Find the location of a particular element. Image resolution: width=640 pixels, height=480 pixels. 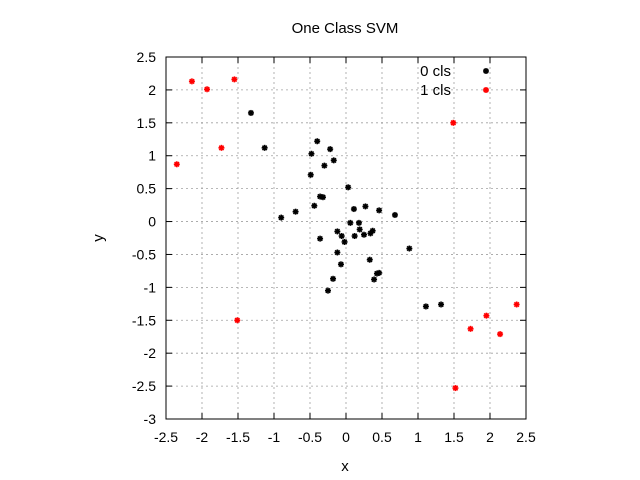

legend-label-0-cls: 0 cls is located at coordinates (435, 71).